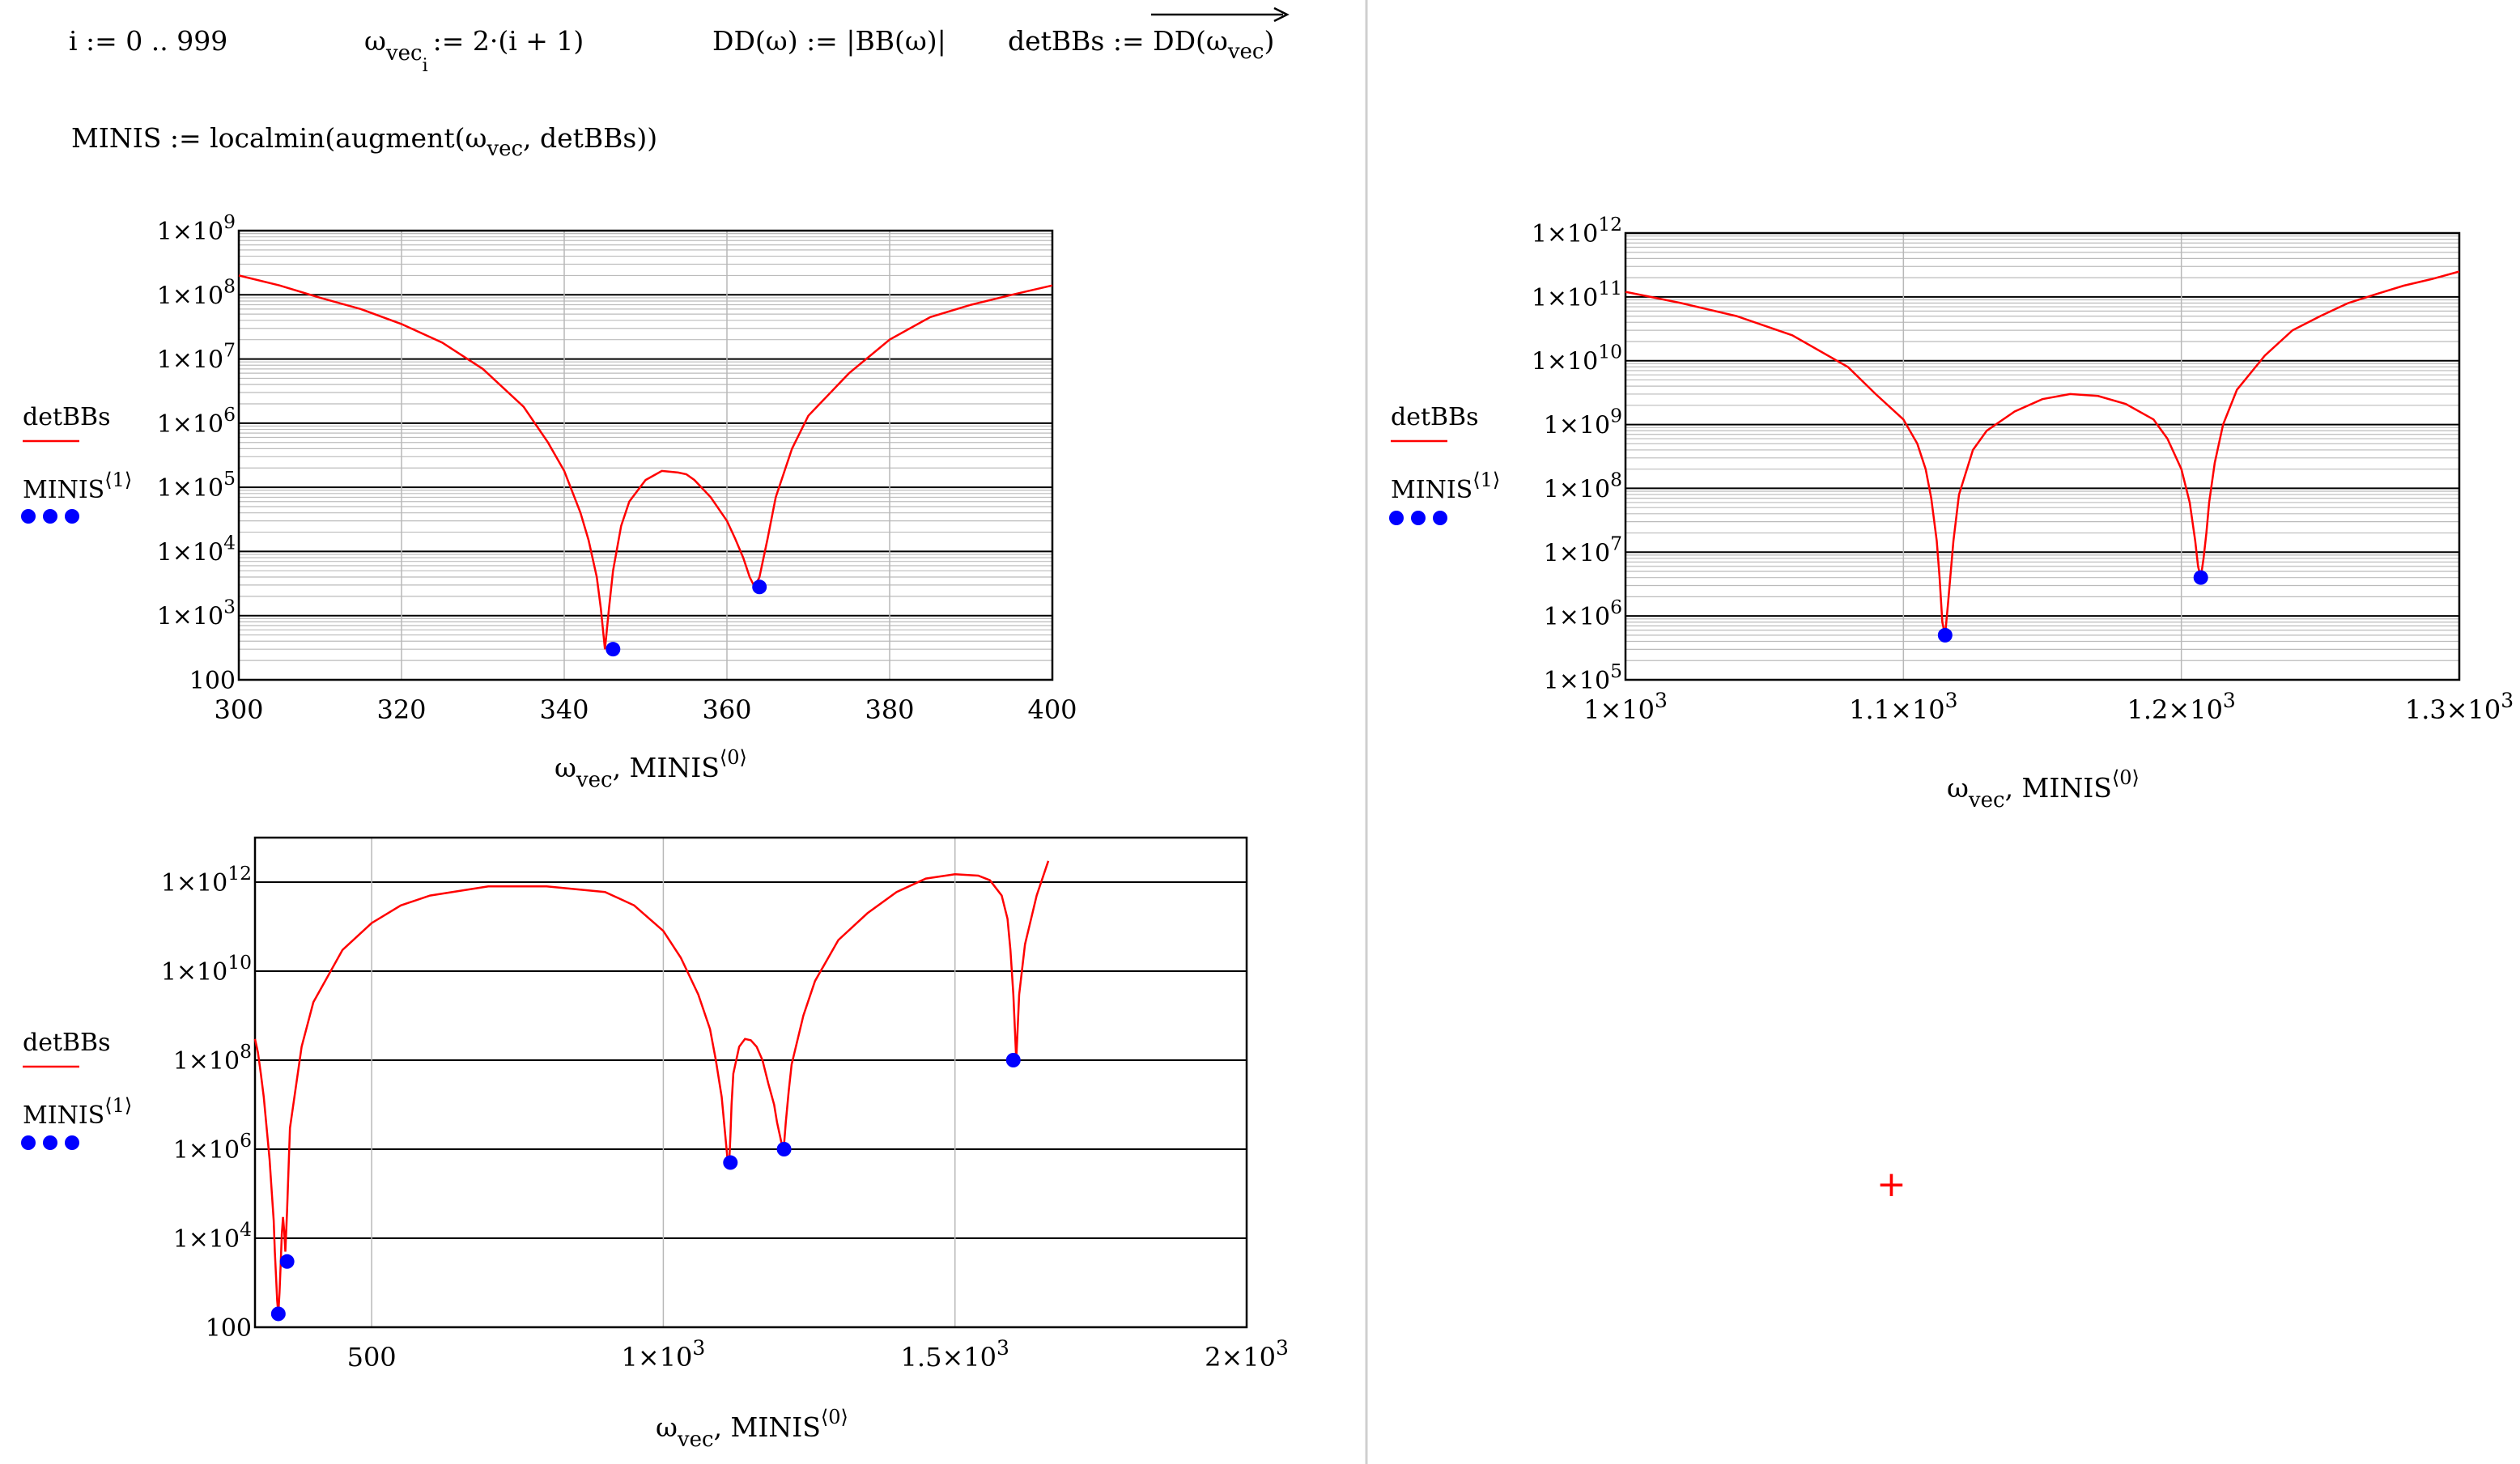 Image resolution: width=2520 pixels, height=1464 pixels. I want to click on graph-2-curve, so click(2043, 453).